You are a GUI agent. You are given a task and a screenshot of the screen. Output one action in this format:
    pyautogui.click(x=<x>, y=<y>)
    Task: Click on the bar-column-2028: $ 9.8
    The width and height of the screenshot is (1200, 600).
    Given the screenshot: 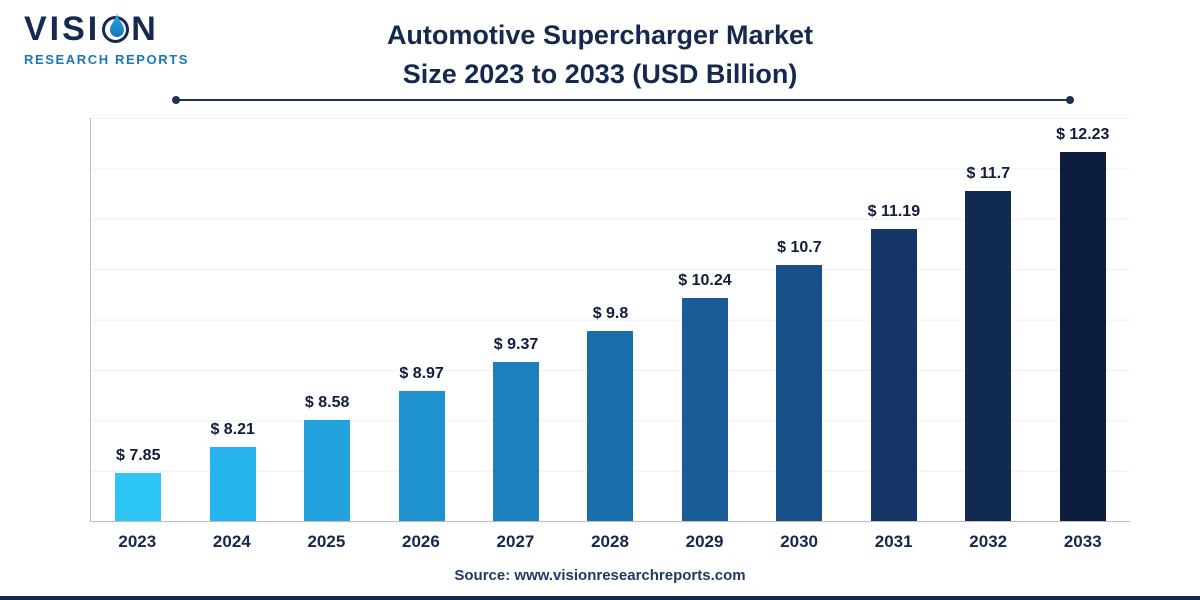 What is the action you would take?
    pyautogui.click(x=610, y=319)
    